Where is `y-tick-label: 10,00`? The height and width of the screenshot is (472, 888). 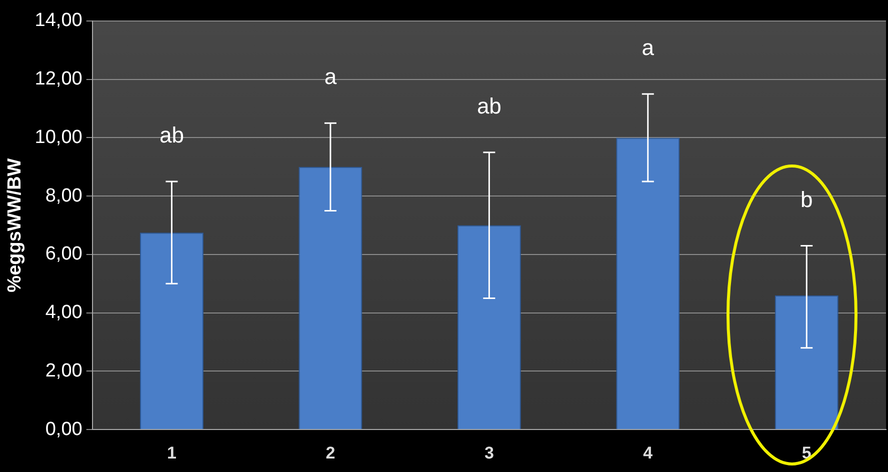 y-tick-label: 10,00 is located at coordinates (58, 137).